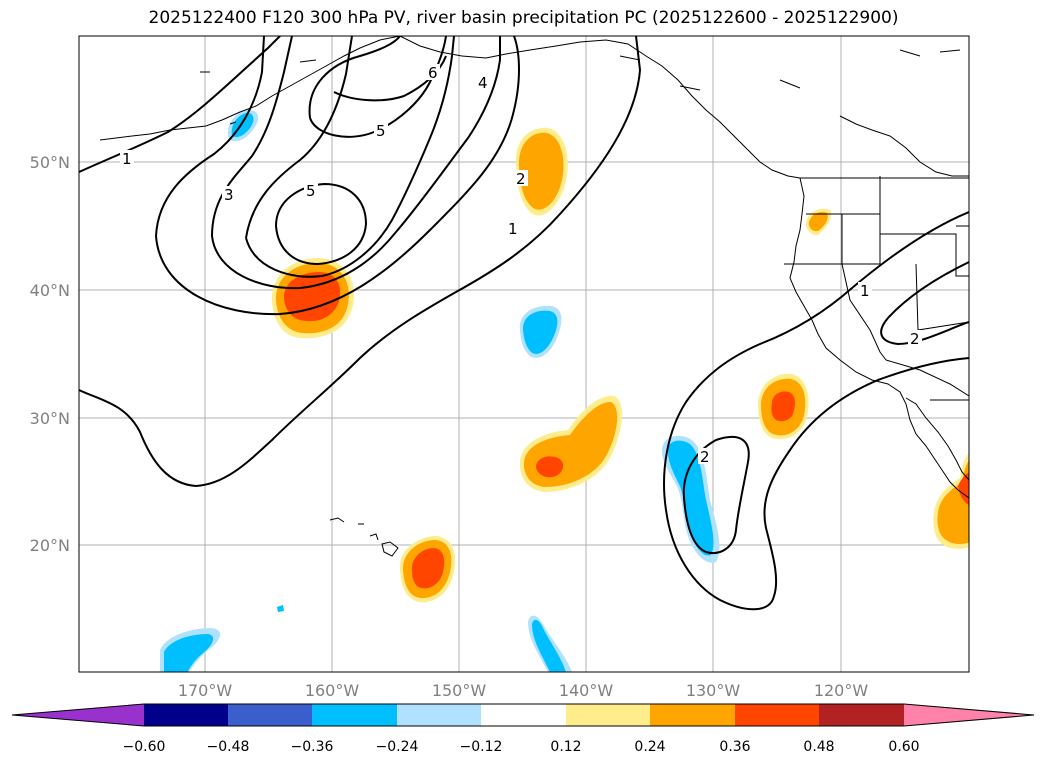  What do you see at coordinates (818, 222) in the screenshot?
I see `precip-blob-oregon` at bounding box center [818, 222].